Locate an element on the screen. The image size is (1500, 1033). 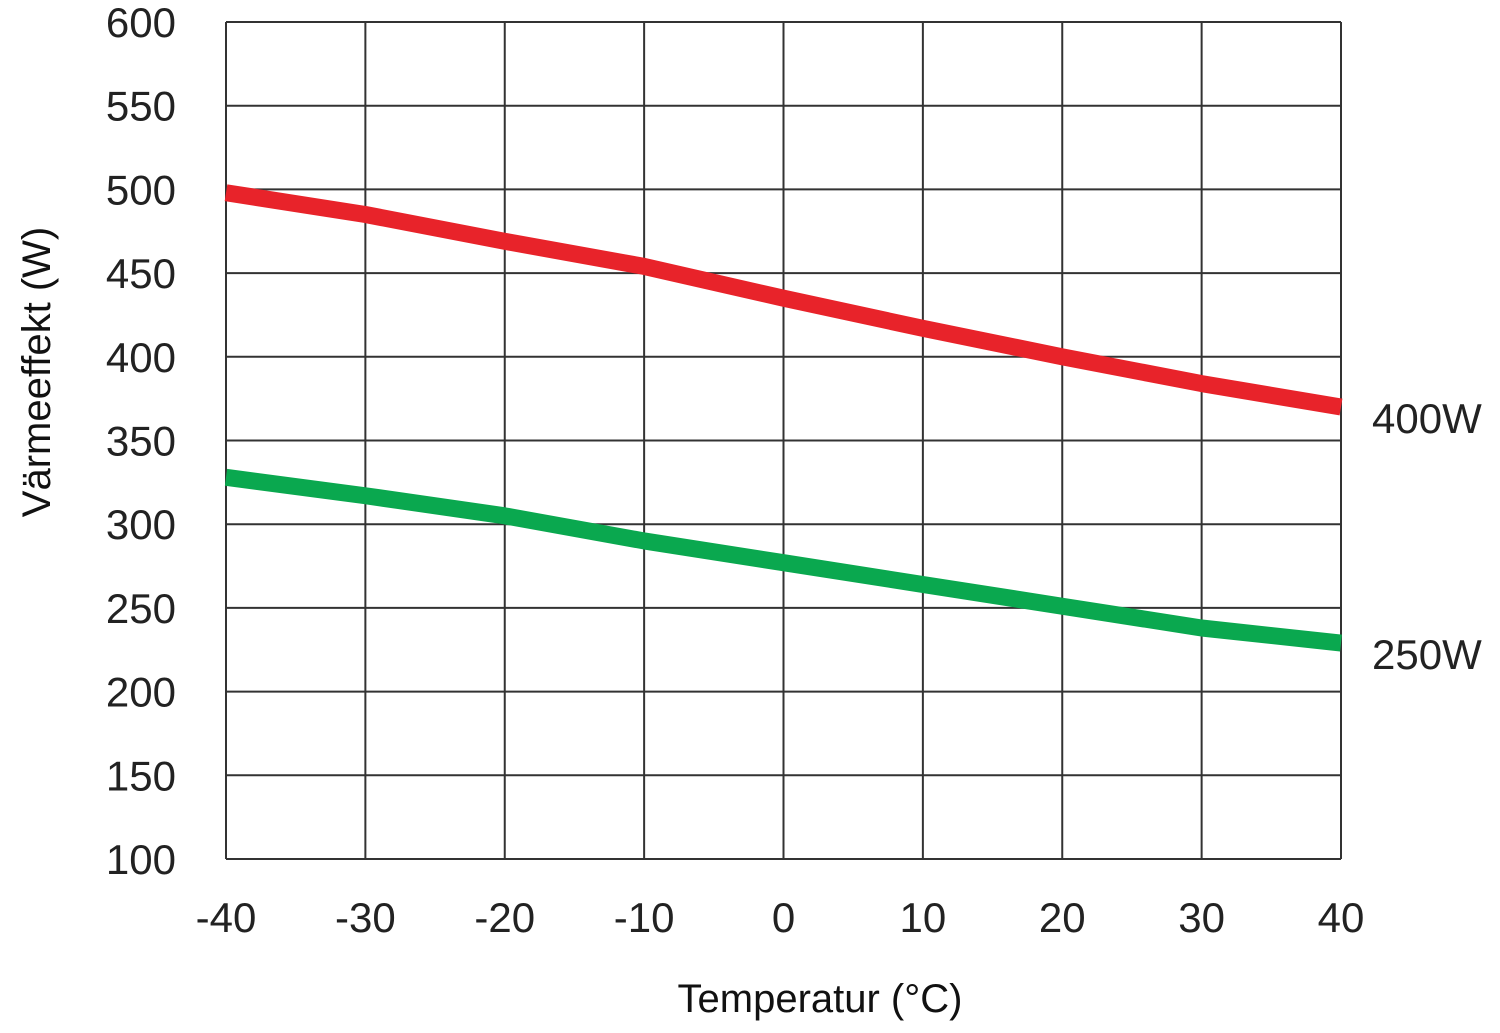
y-axis-label: Värmeeffekt (W) is located at coordinates (37, 372).